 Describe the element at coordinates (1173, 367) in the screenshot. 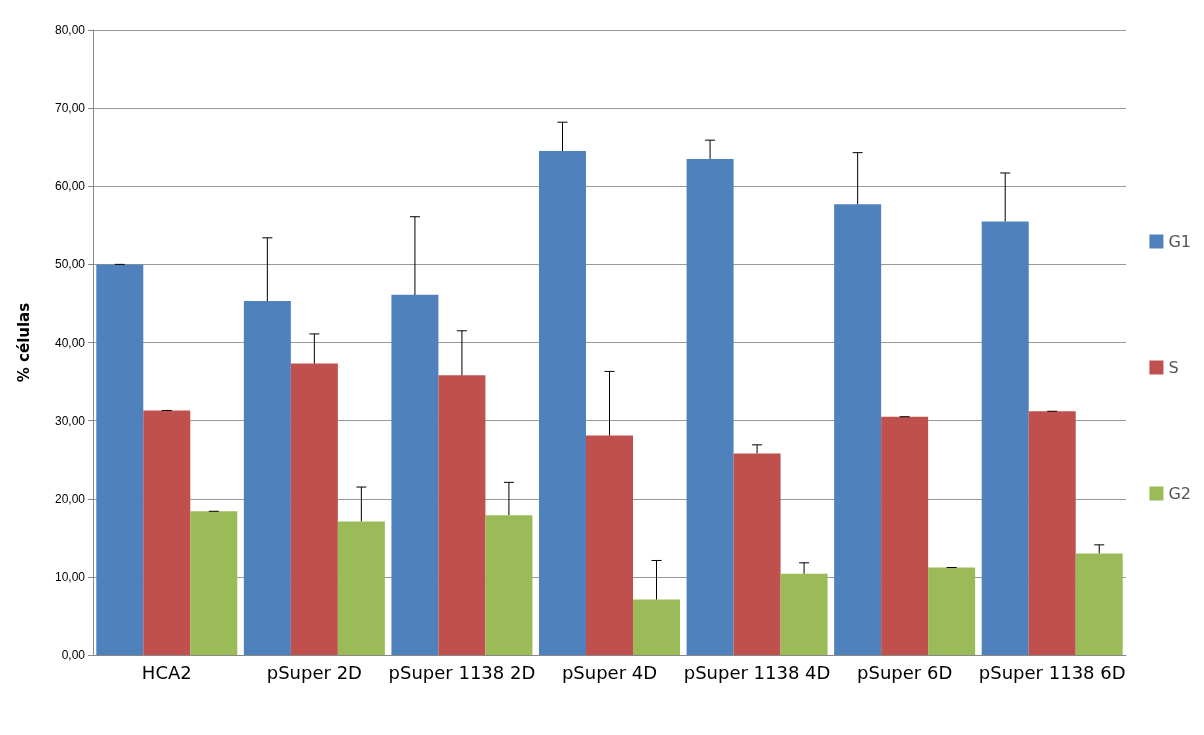

I see `legend-label: S` at that location.